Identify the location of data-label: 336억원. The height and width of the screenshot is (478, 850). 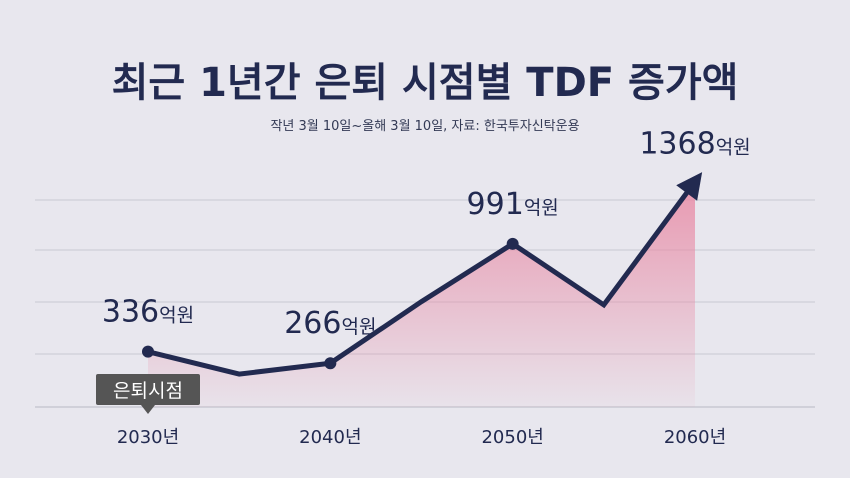
(148, 312).